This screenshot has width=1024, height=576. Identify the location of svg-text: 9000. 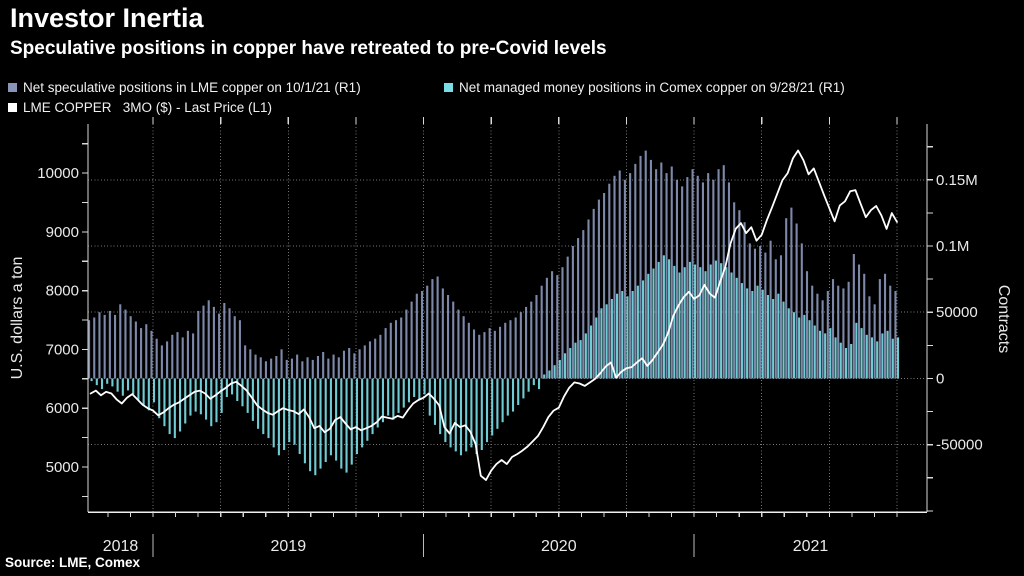
(62, 232).